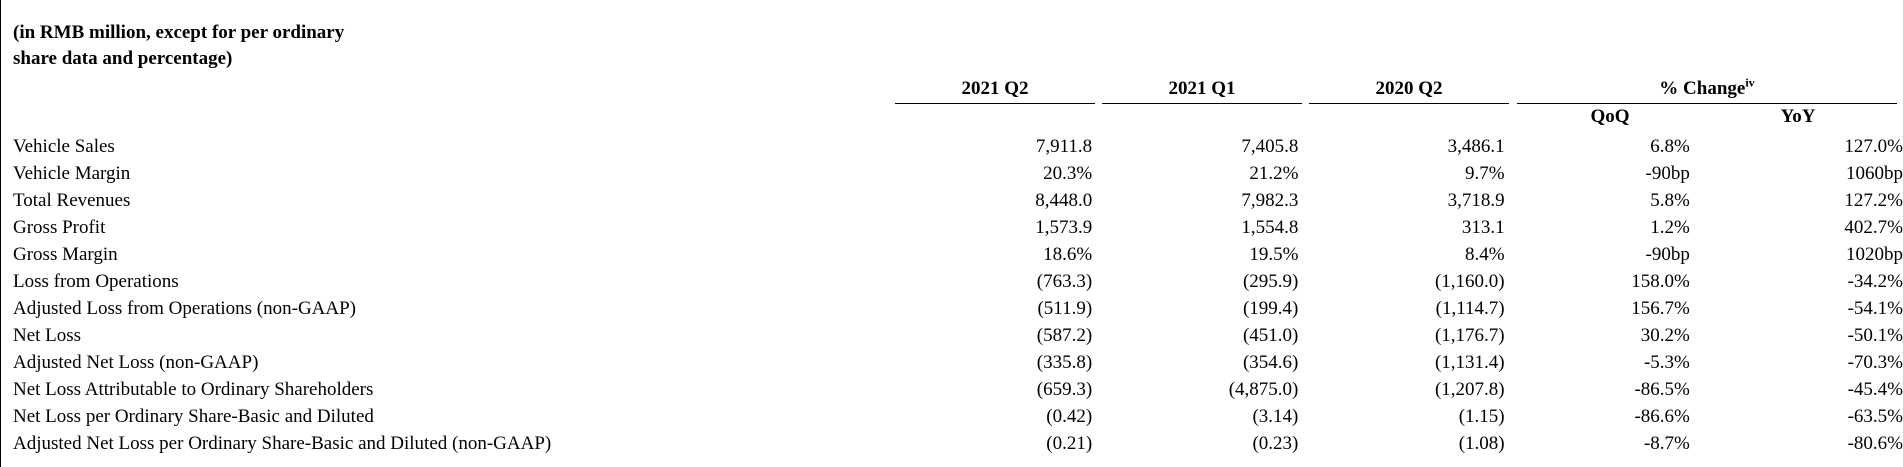 This screenshot has height=467, width=1903. I want to click on pct-change-label: % Change, so click(1702, 88).